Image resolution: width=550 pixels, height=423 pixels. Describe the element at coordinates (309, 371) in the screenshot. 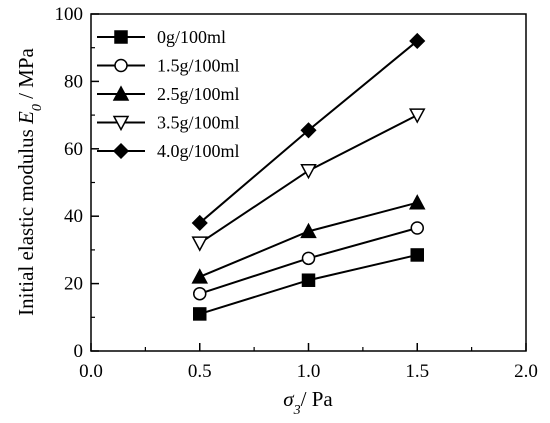

I see `x-tick-label: 1.0` at that location.